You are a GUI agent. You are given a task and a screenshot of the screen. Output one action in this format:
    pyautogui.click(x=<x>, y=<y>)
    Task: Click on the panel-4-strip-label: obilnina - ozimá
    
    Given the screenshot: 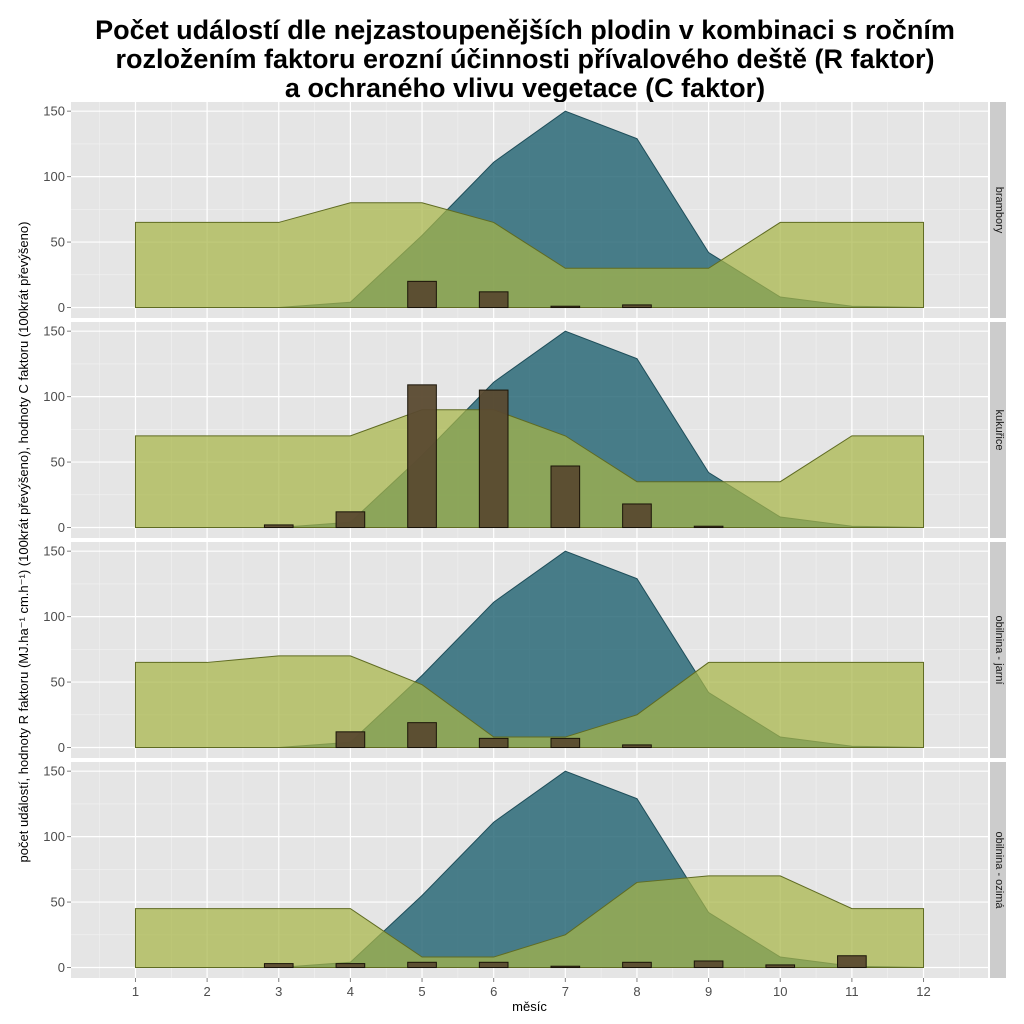 What is the action you would take?
    pyautogui.click(x=999, y=870)
    